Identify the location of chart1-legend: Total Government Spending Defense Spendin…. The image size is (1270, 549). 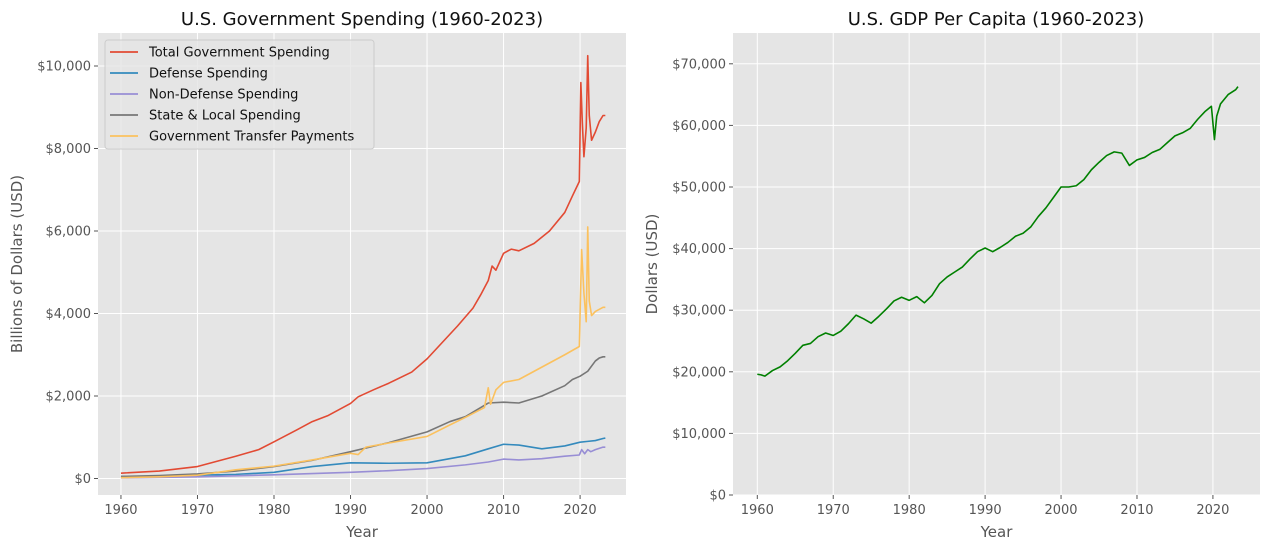
(239, 94).